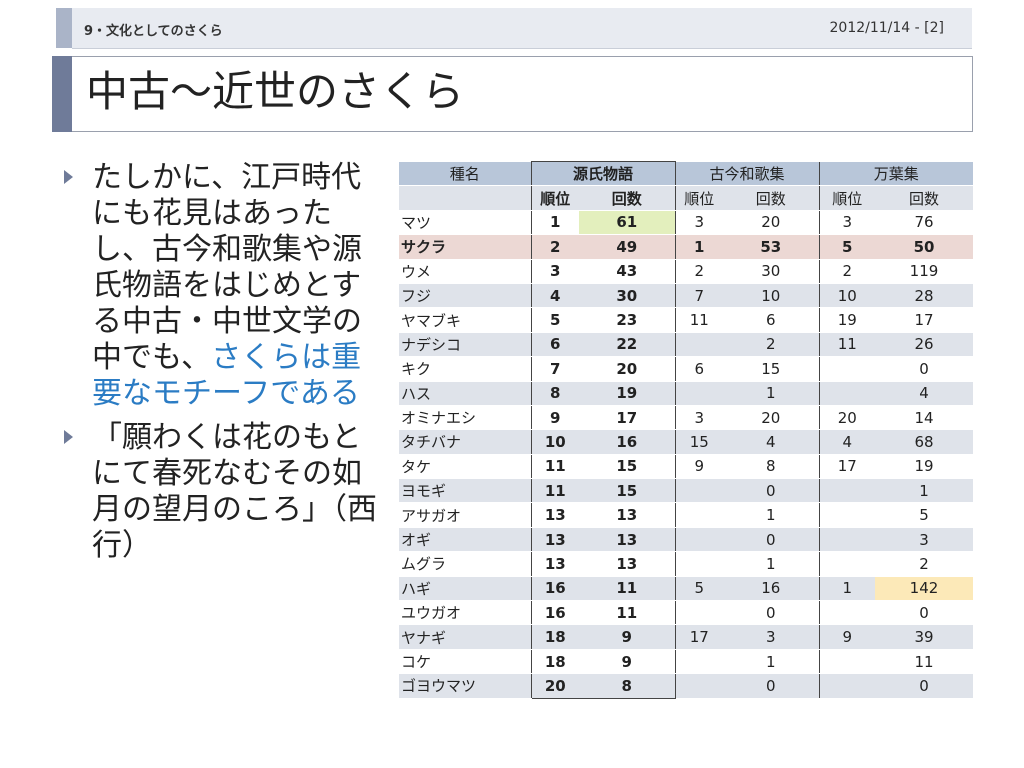 The height and width of the screenshot is (768, 1024). I want to click on species-name: ヨモギ, so click(465, 491).